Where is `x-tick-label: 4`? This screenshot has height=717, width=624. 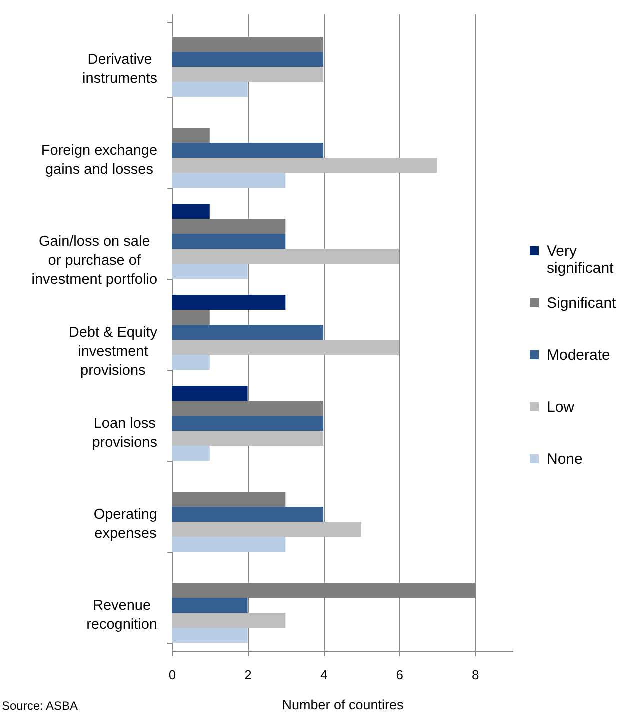 x-tick-label: 4 is located at coordinates (324, 675).